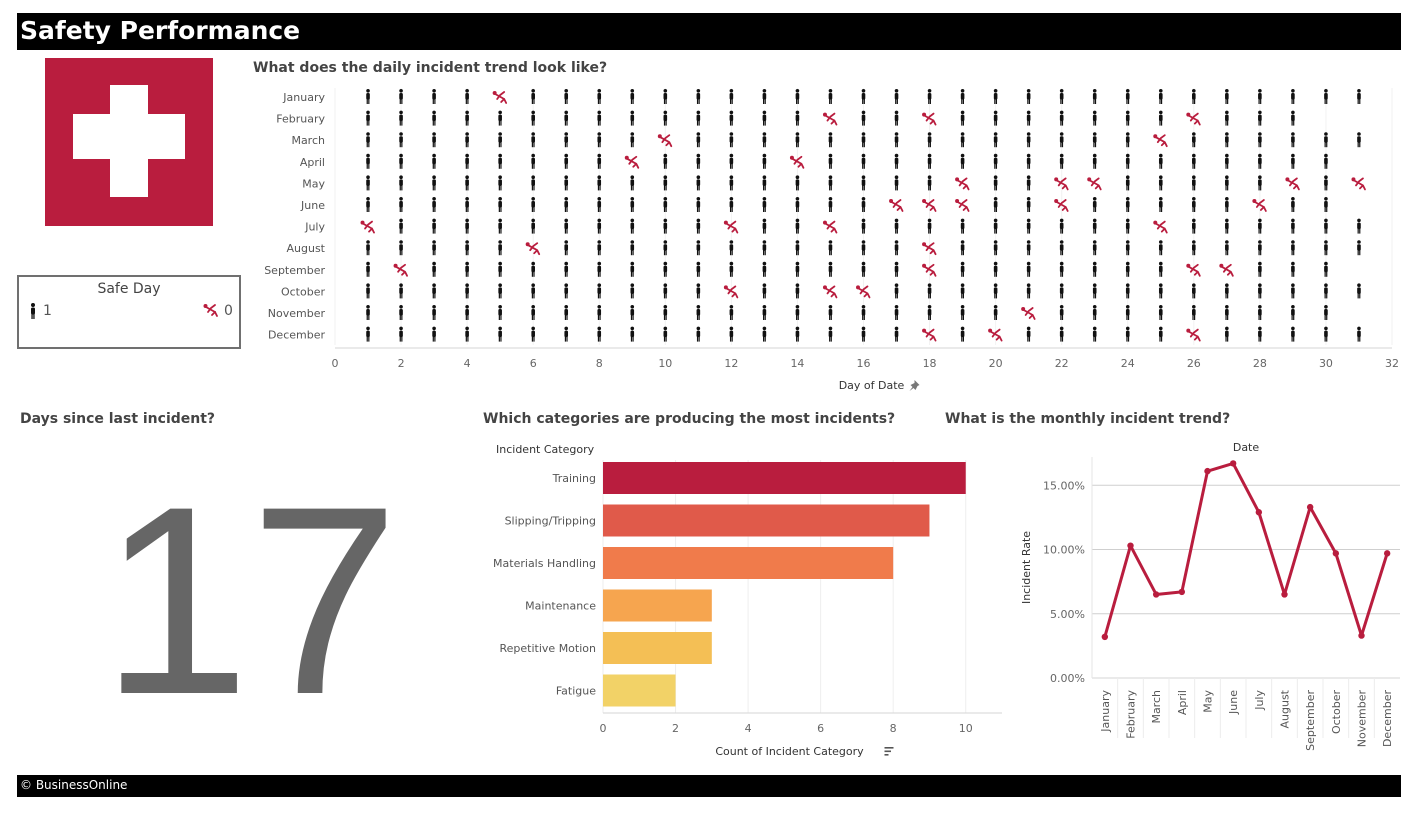  I want to click on copyright-text: © BusinessOnline, so click(74, 785).